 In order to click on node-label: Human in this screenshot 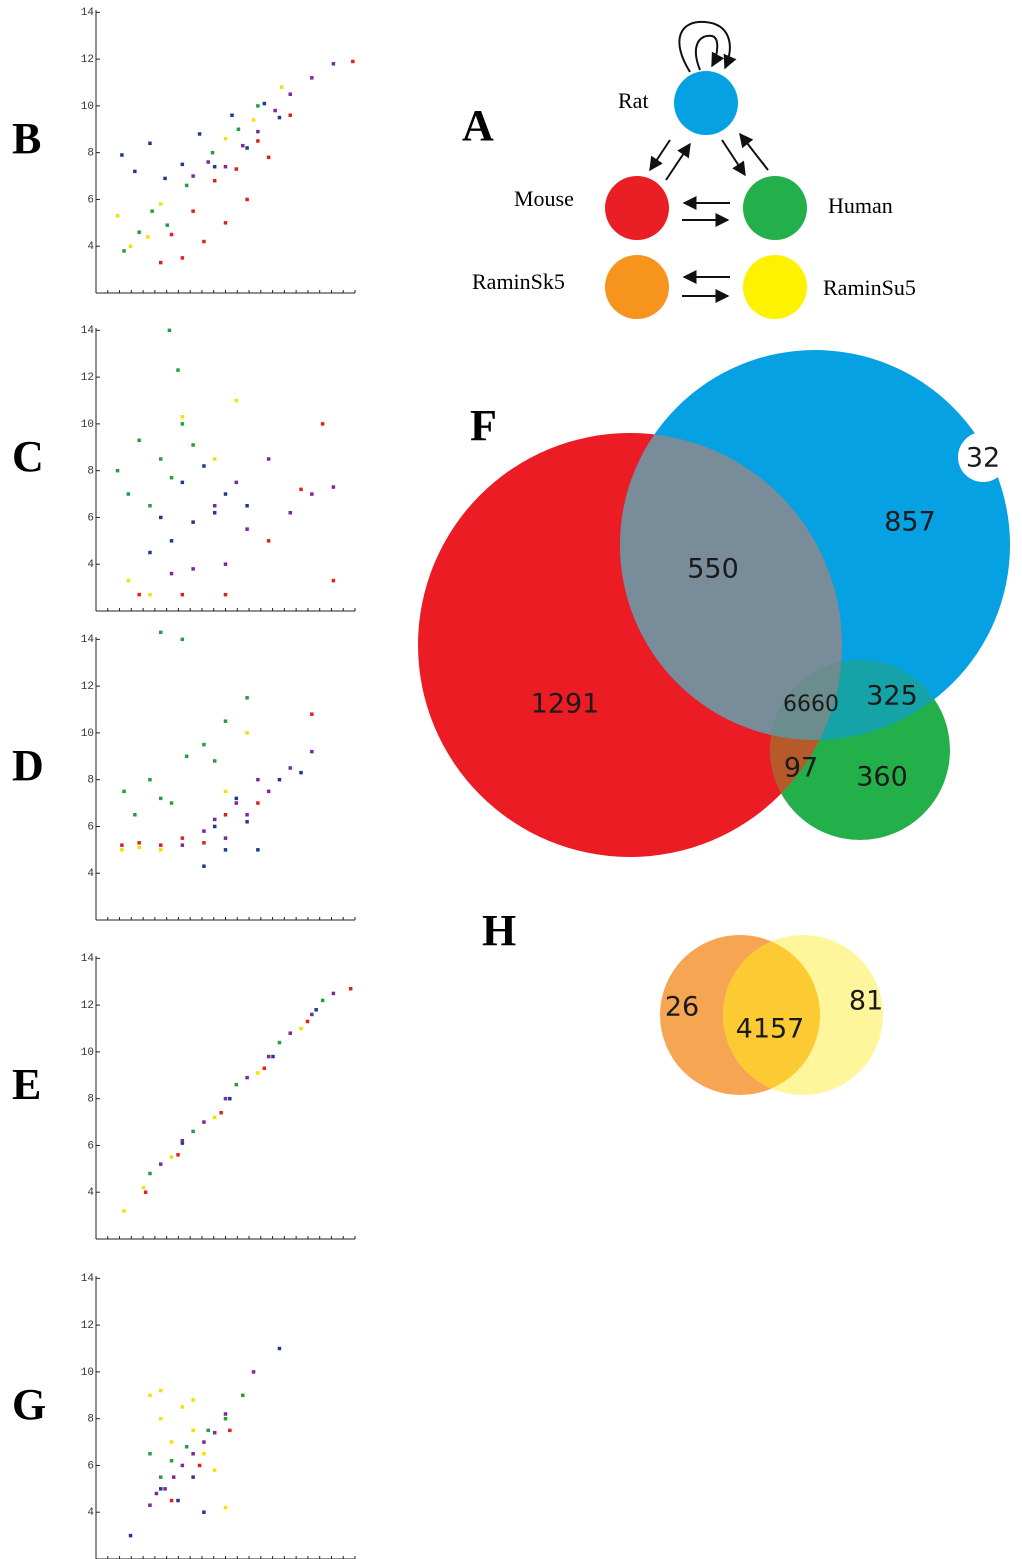, I will do `click(860, 205)`.